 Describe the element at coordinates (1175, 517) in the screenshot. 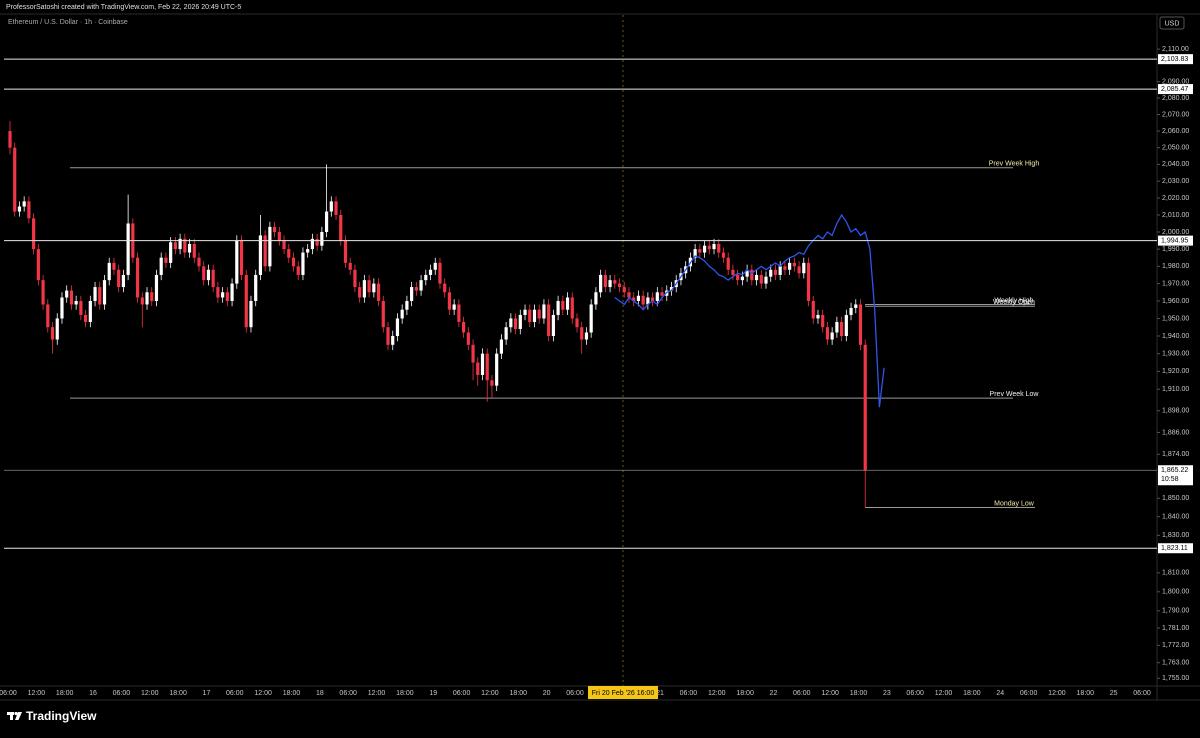

I see `y-tick-label: 1,840.00` at that location.